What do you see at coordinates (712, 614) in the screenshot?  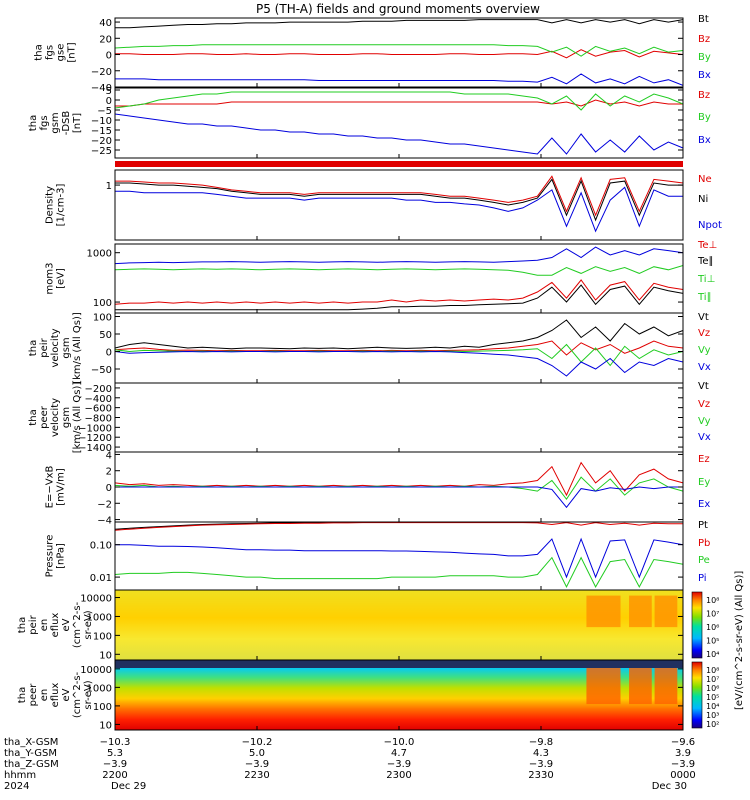 I see `colorbar-tick-label: 10⁷` at bounding box center [712, 614].